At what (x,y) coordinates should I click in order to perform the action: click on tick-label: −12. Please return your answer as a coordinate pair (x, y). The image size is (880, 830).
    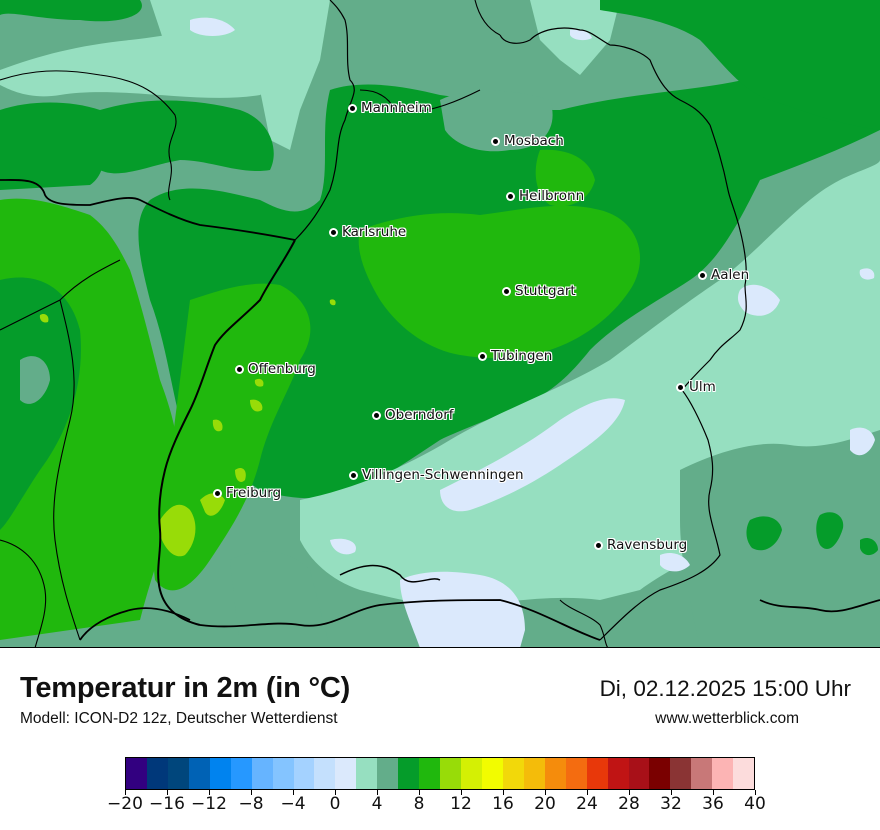
    Looking at the image, I should click on (209, 804).